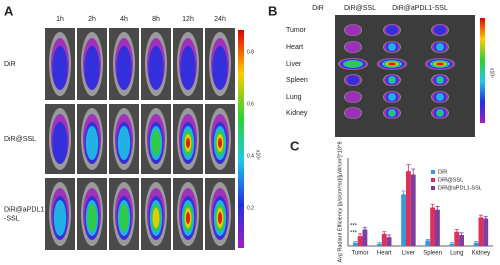 This screenshot has width=500, height=265. What do you see at coordinates (295, 145) in the screenshot?
I see `panel-letter: C` at bounding box center [295, 145].